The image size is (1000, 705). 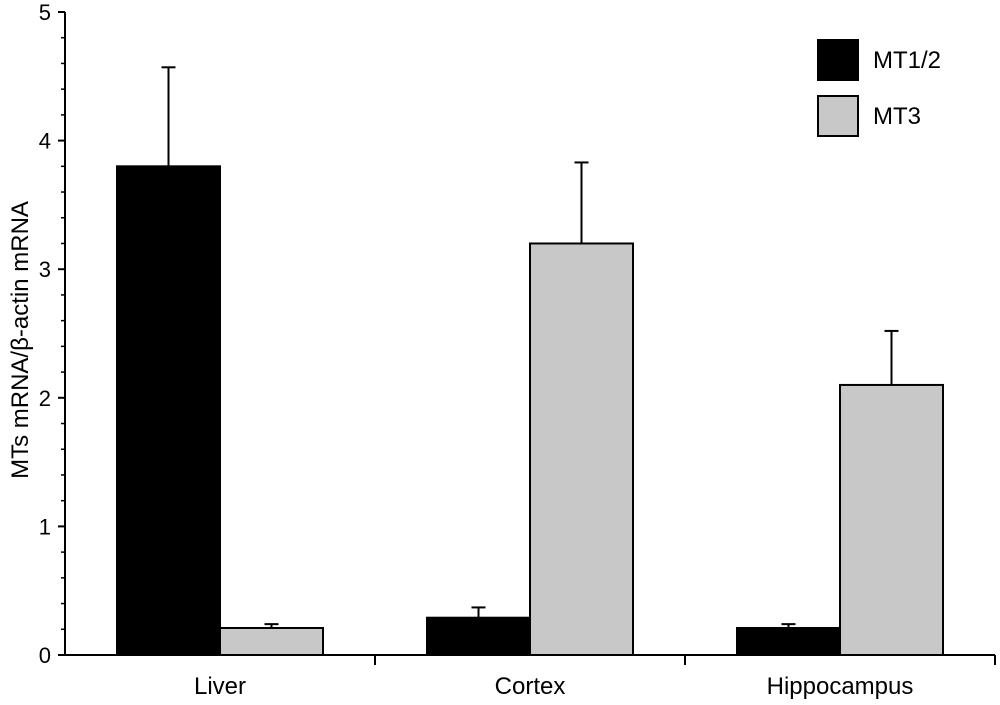 What do you see at coordinates (45, 12) in the screenshot?
I see `y-tick-label: 5` at bounding box center [45, 12].